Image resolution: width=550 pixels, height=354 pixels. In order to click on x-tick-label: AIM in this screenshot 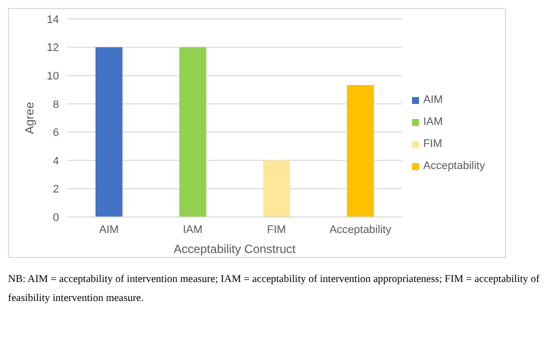, I will do `click(109, 230)`.